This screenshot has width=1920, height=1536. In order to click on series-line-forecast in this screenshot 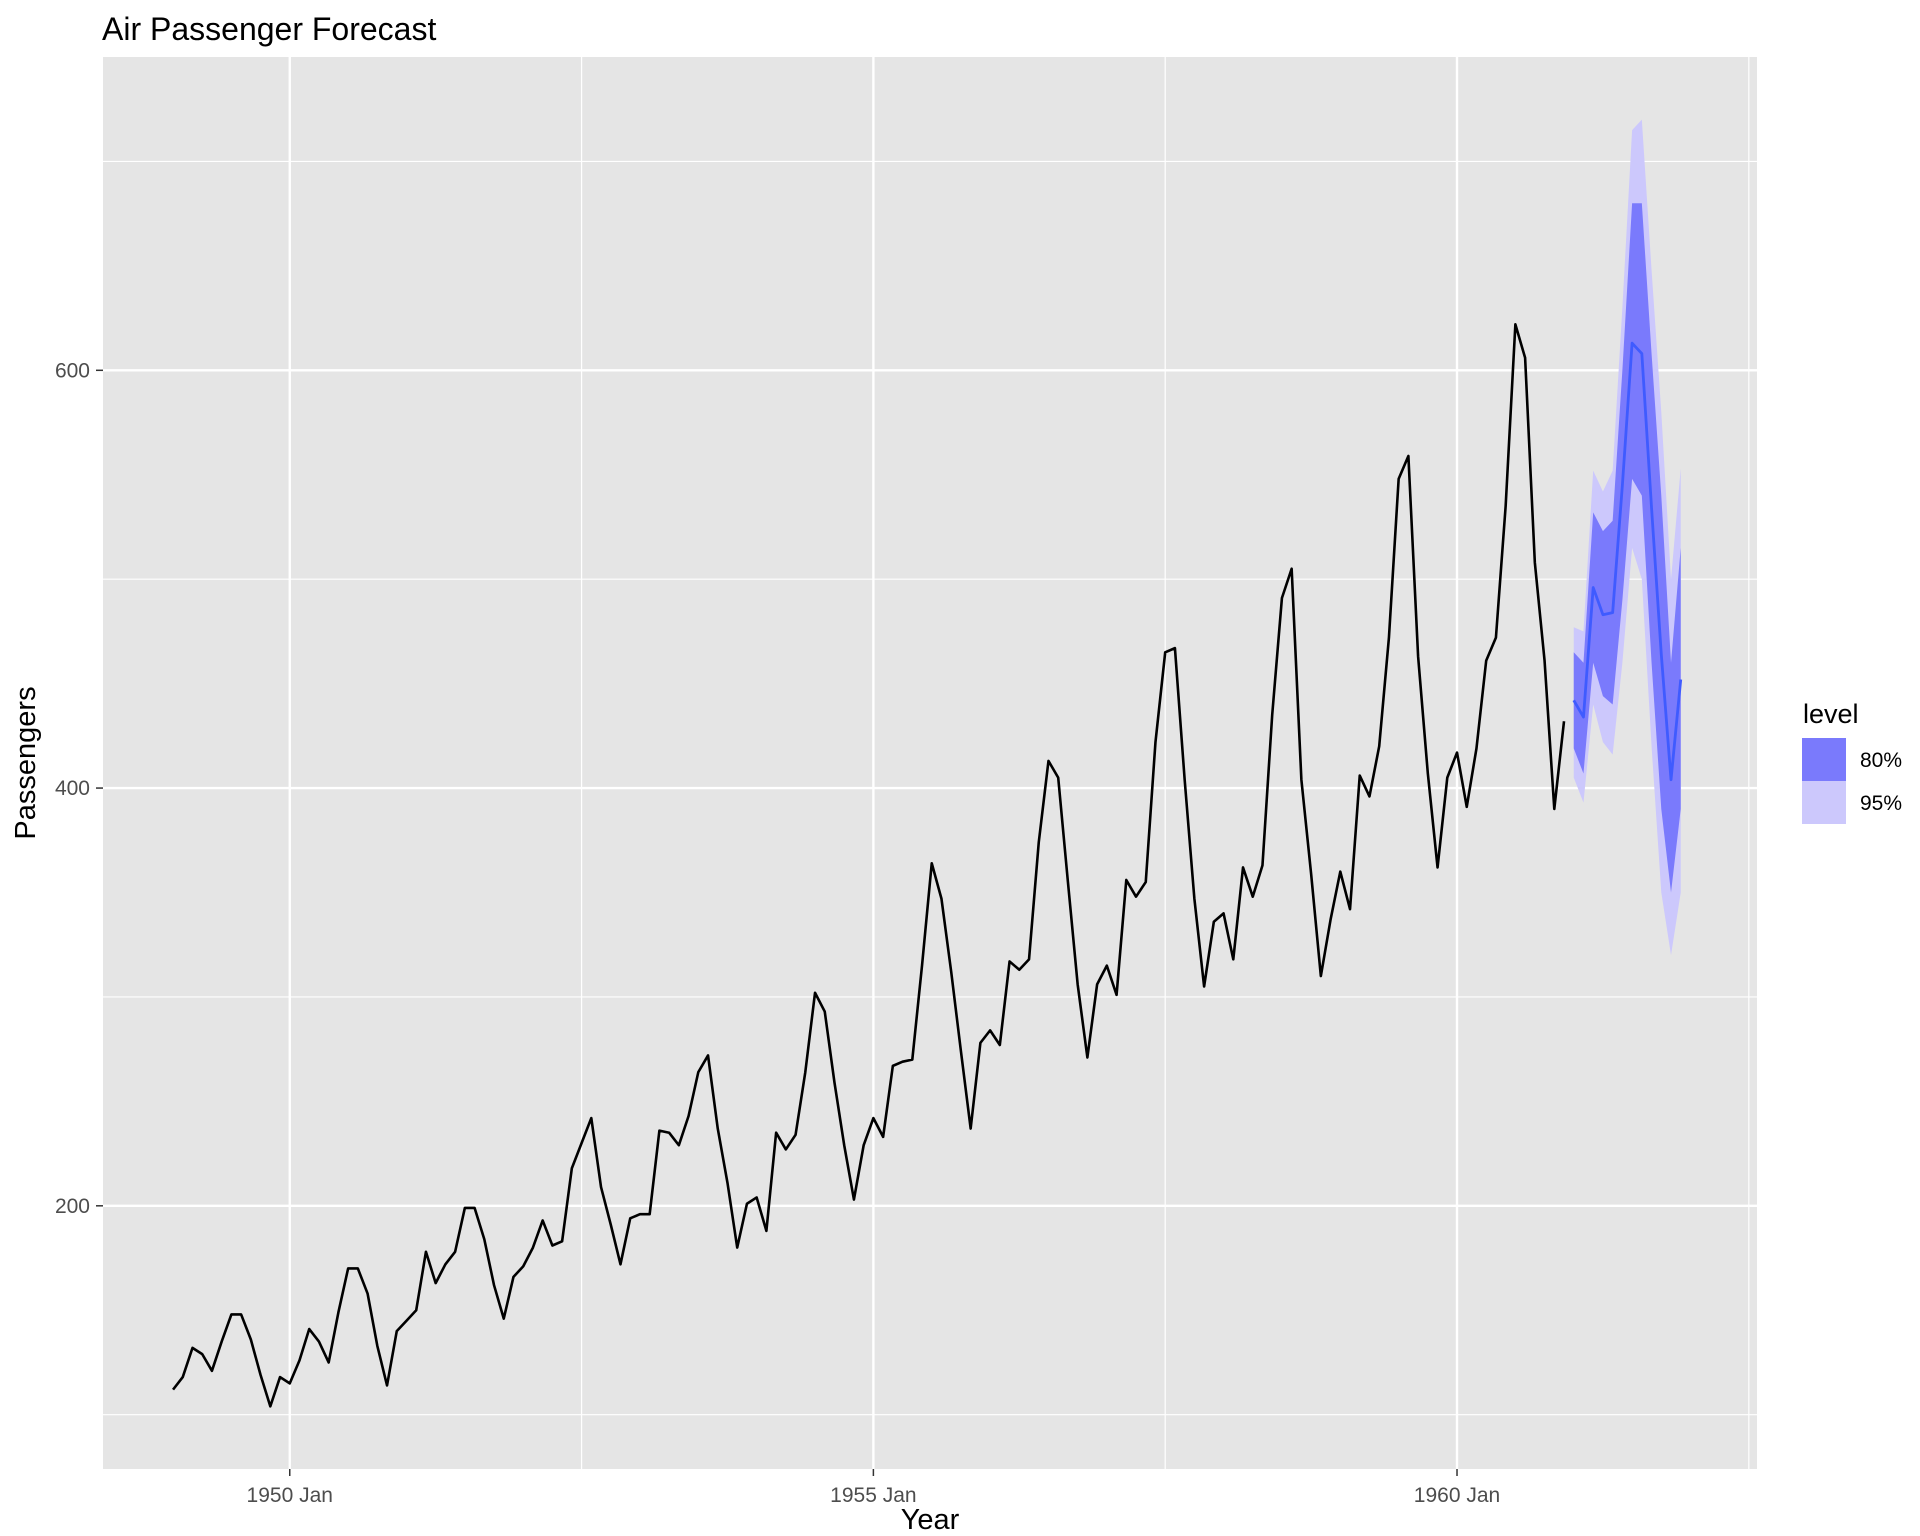, I will do `click(1627, 561)`.